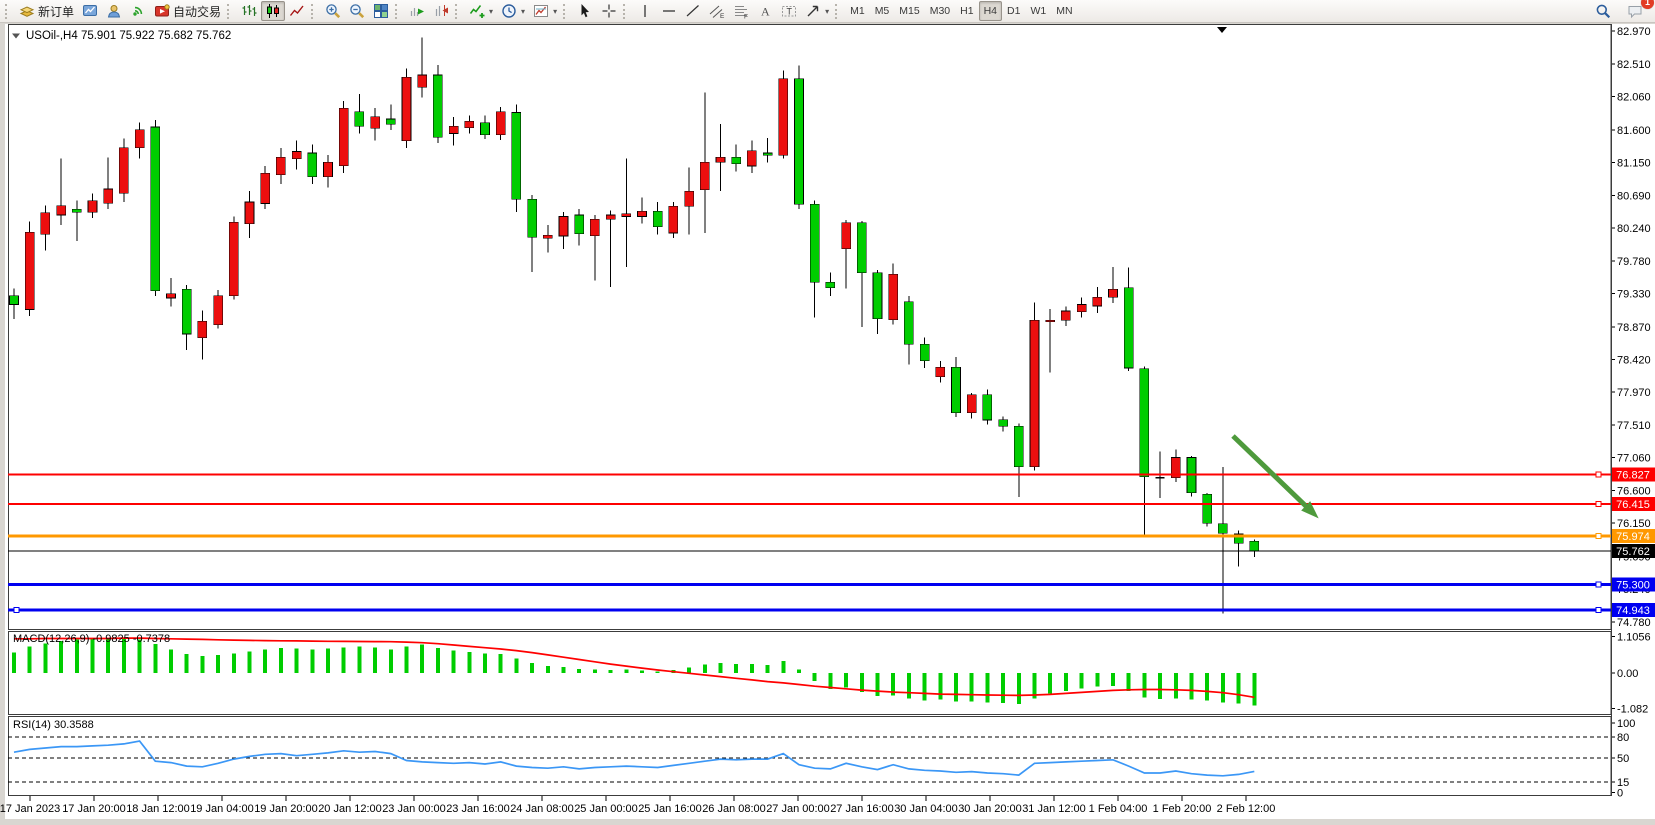 This screenshot has width=1655, height=825. What do you see at coordinates (857, 11) in the screenshot?
I see `tf-m1: M1` at bounding box center [857, 11].